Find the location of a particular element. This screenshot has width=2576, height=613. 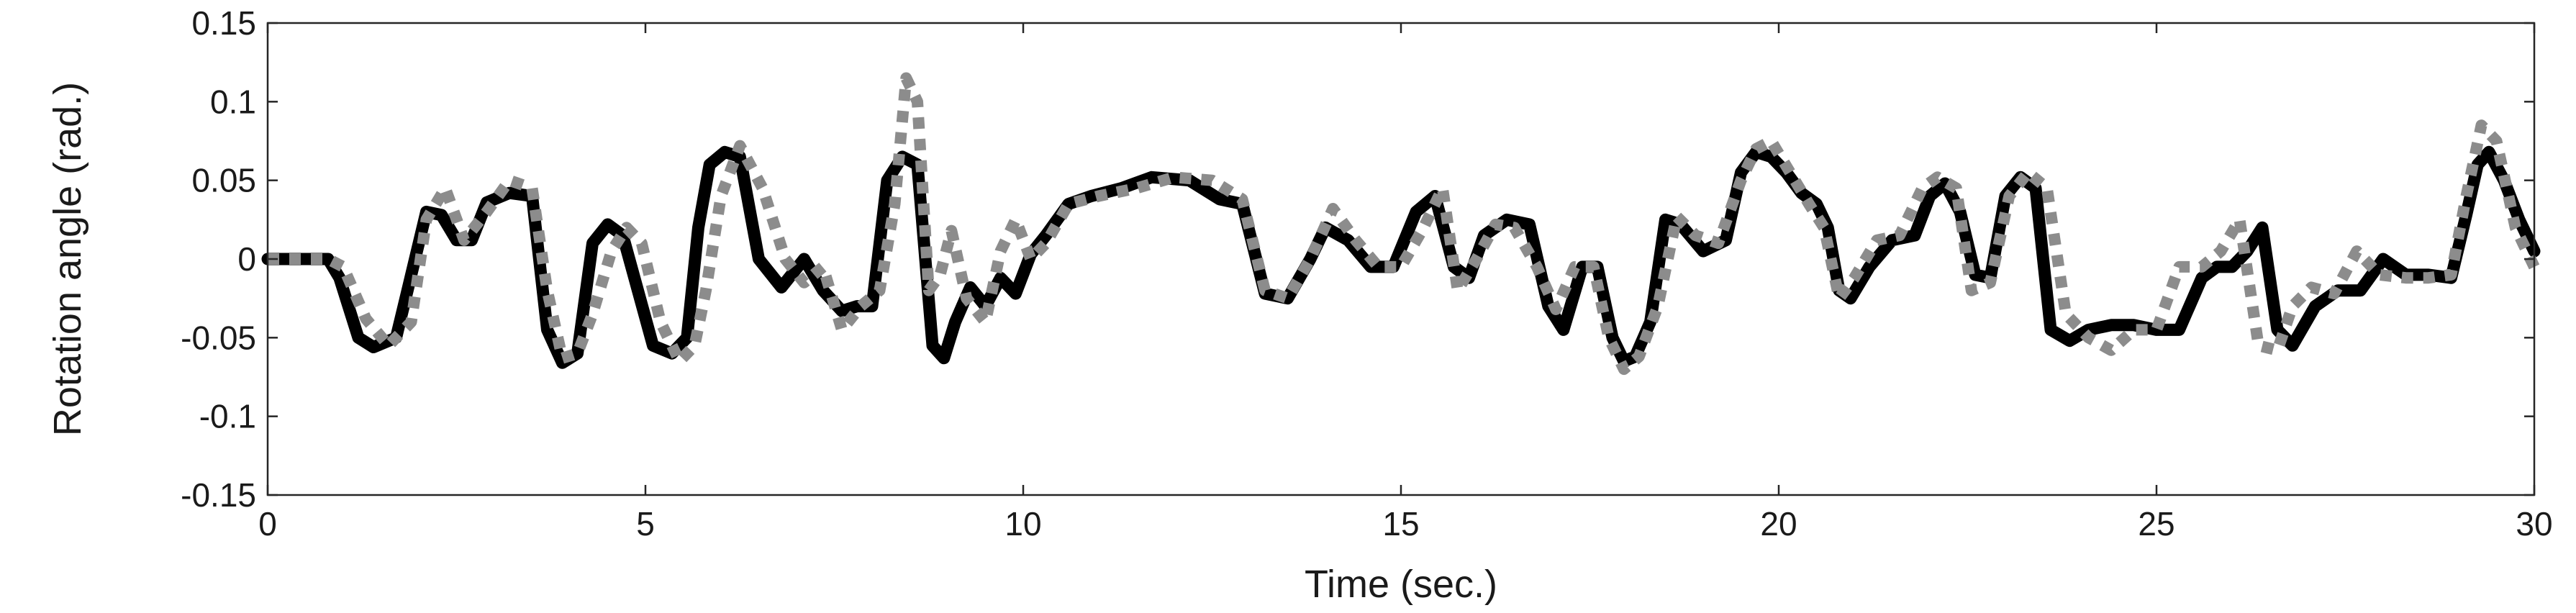

y-axis-label: Rotation angle (rad.) is located at coordinates (67, 259).